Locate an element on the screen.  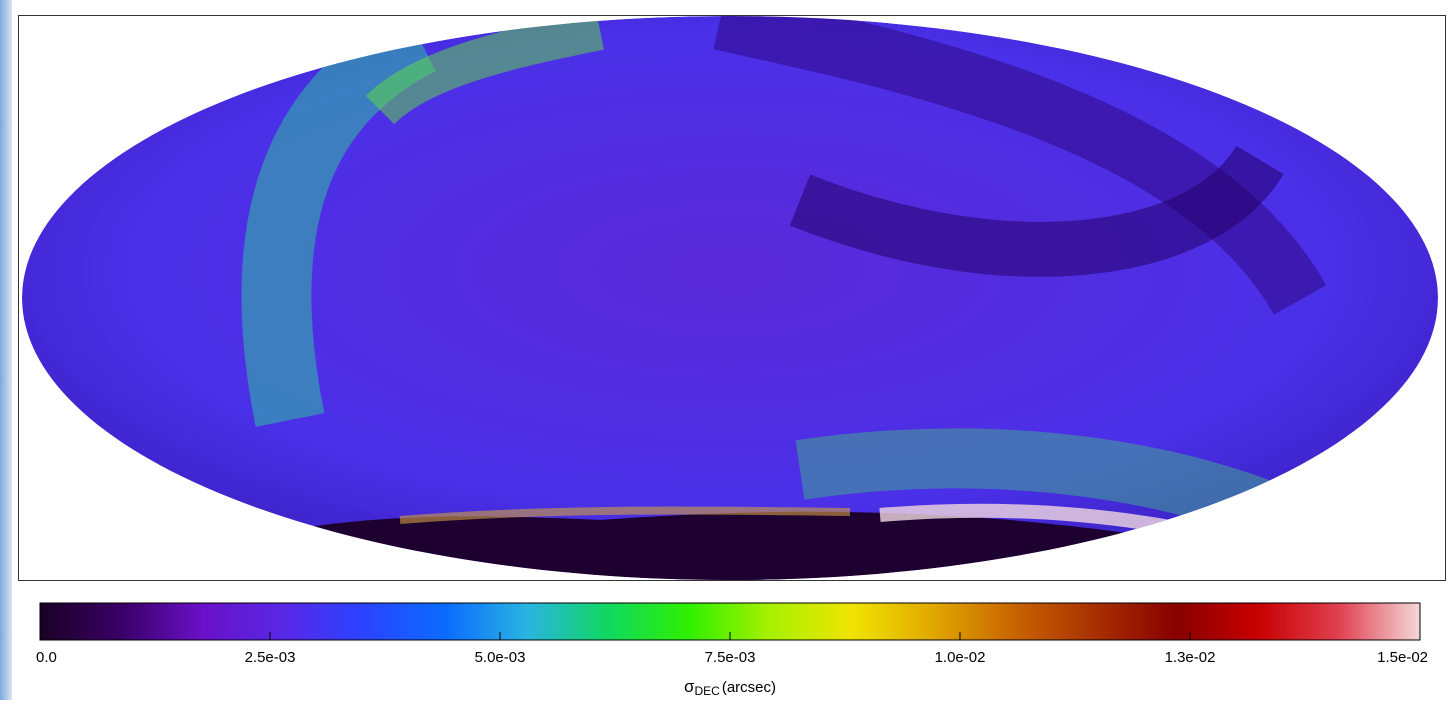
tick-label: 1.5e-02 is located at coordinates (1402, 657).